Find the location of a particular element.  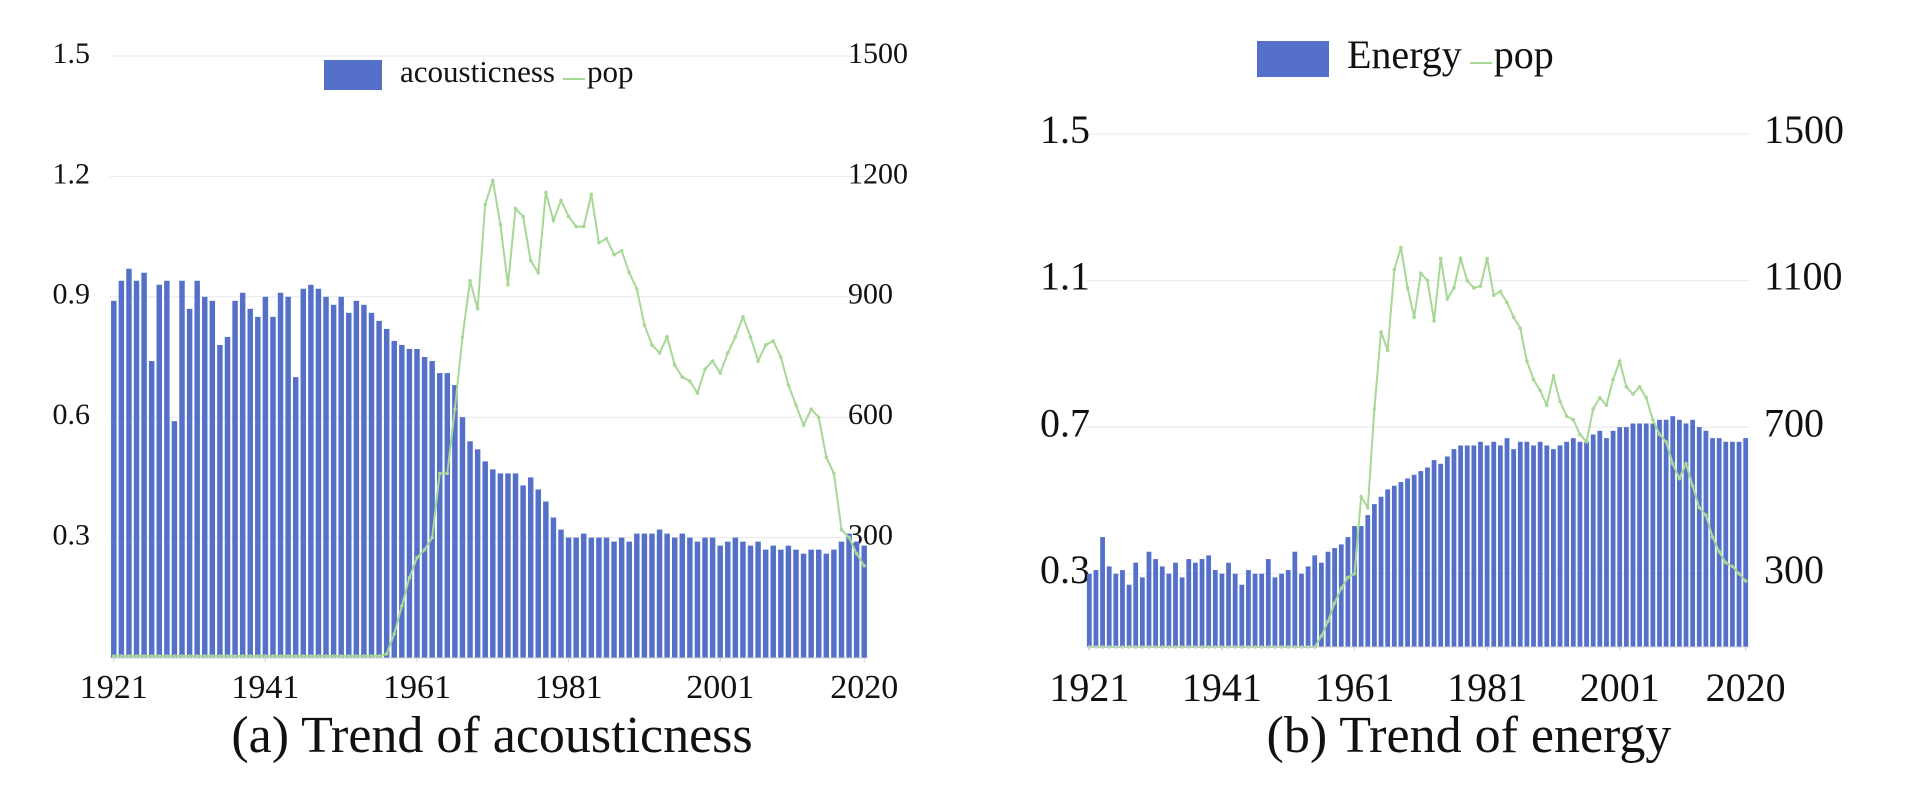

y-tick-label: 0.6 is located at coordinates (72, 414).